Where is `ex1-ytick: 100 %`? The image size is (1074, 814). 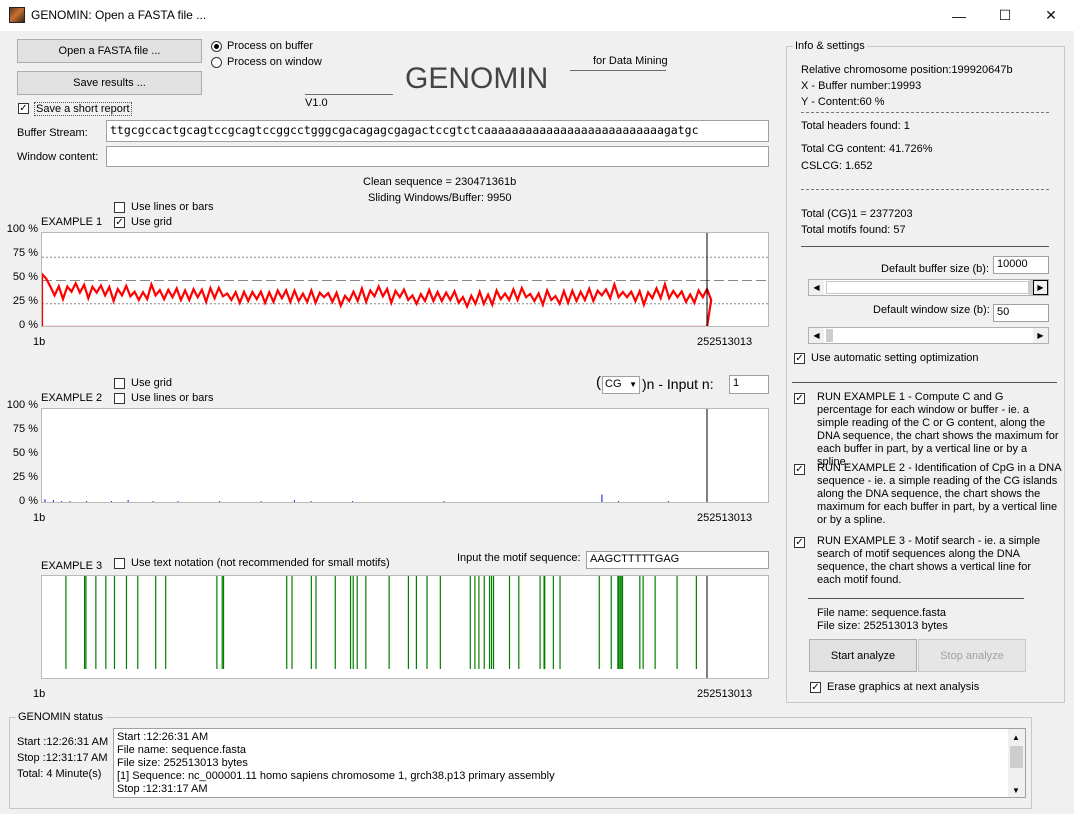 ex1-ytick: 100 % is located at coordinates (22, 229).